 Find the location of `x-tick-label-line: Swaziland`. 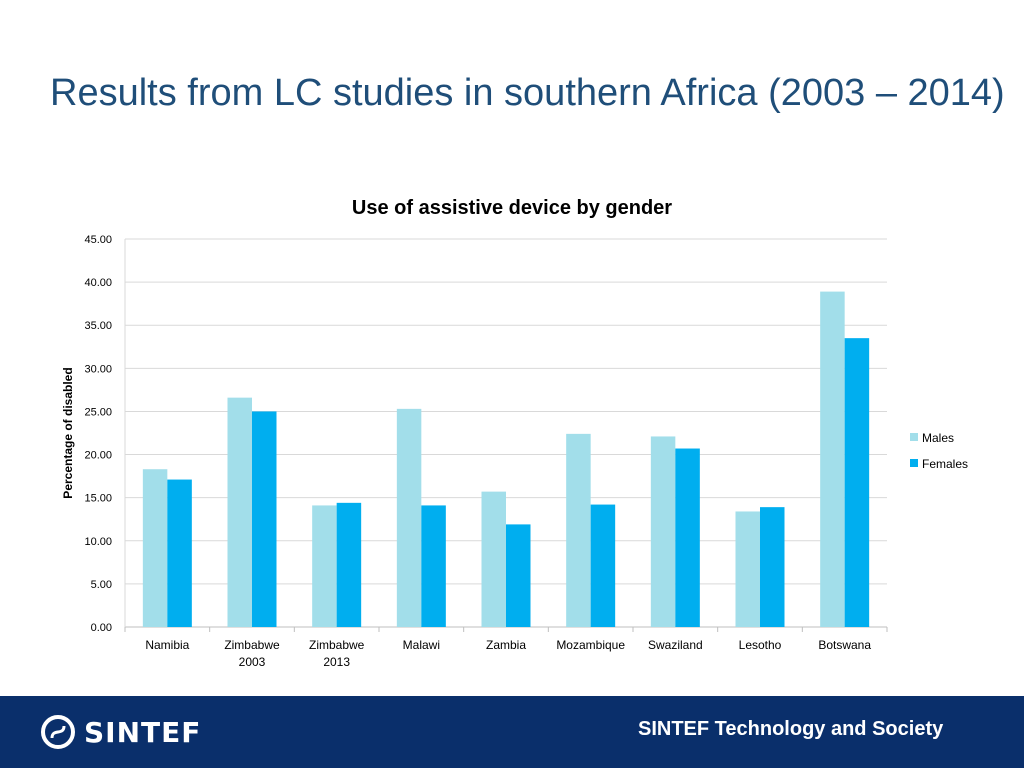

x-tick-label-line: Swaziland is located at coordinates (675, 645).